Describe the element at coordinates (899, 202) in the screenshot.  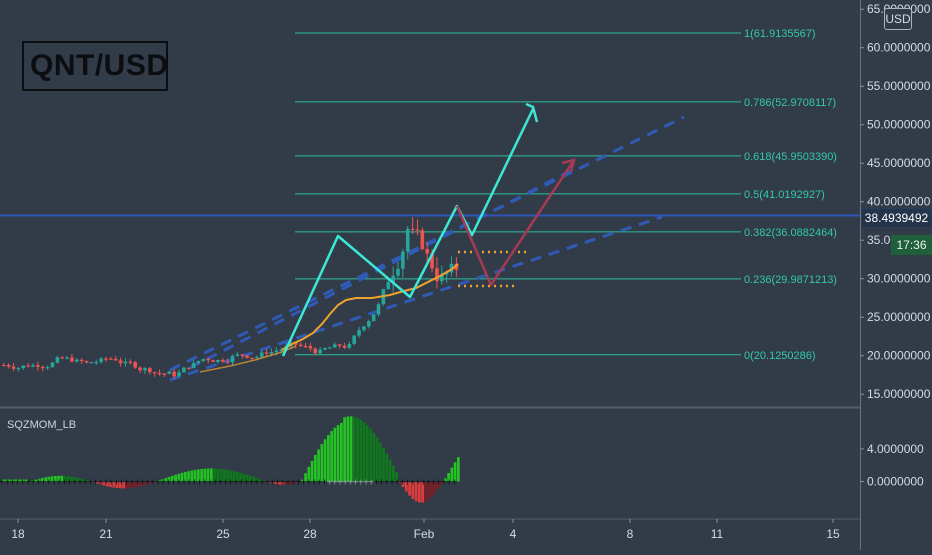
I see `price-tick-label: 40.0000000` at that location.